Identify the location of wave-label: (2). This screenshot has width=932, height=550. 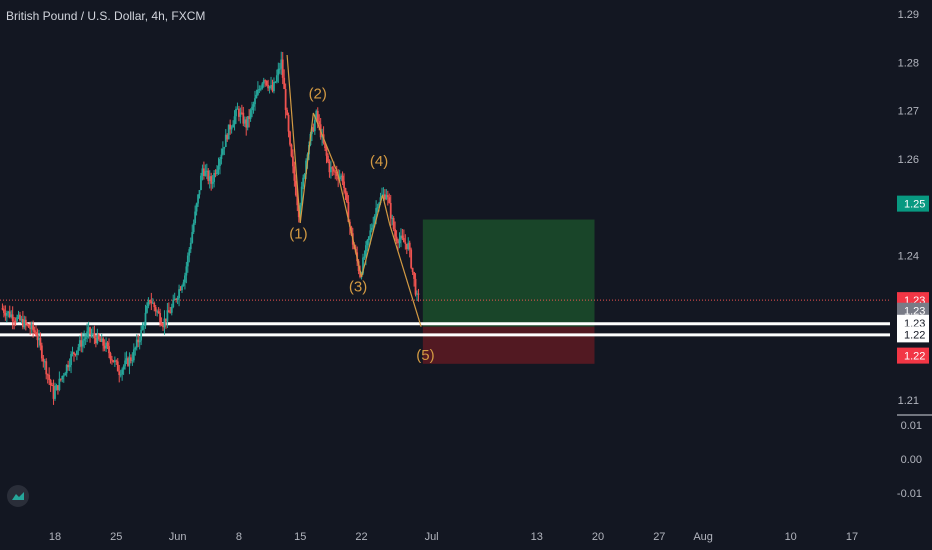
(318, 93).